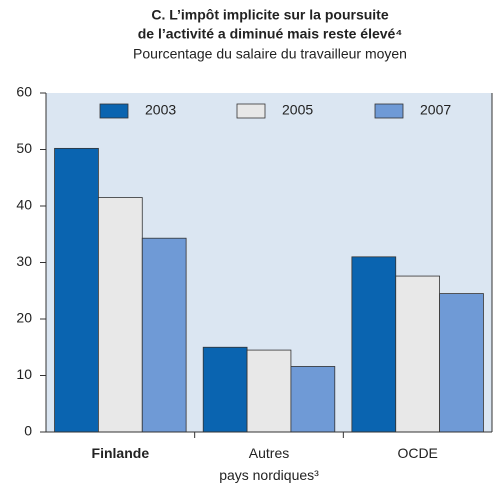  What do you see at coordinates (24, 318) in the screenshot?
I see `y-tick-label: 20` at bounding box center [24, 318].